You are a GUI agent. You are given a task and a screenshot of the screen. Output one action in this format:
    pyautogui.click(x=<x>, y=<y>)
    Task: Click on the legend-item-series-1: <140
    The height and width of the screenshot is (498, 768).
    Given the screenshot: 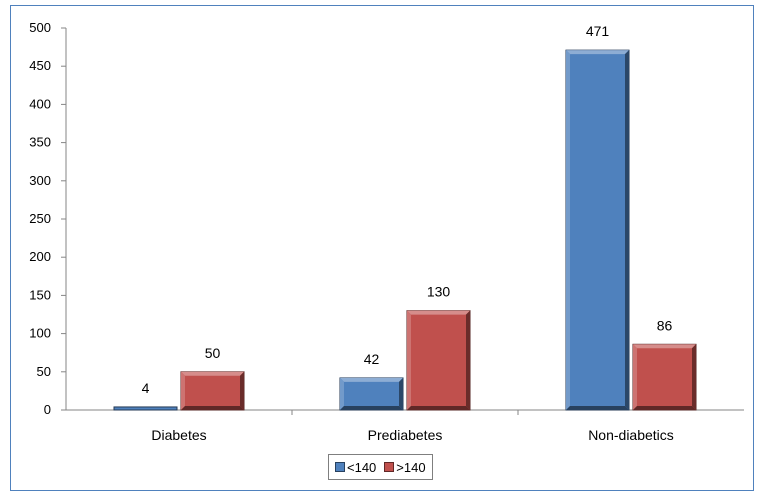 What is the action you would take?
    pyautogui.click(x=355, y=467)
    